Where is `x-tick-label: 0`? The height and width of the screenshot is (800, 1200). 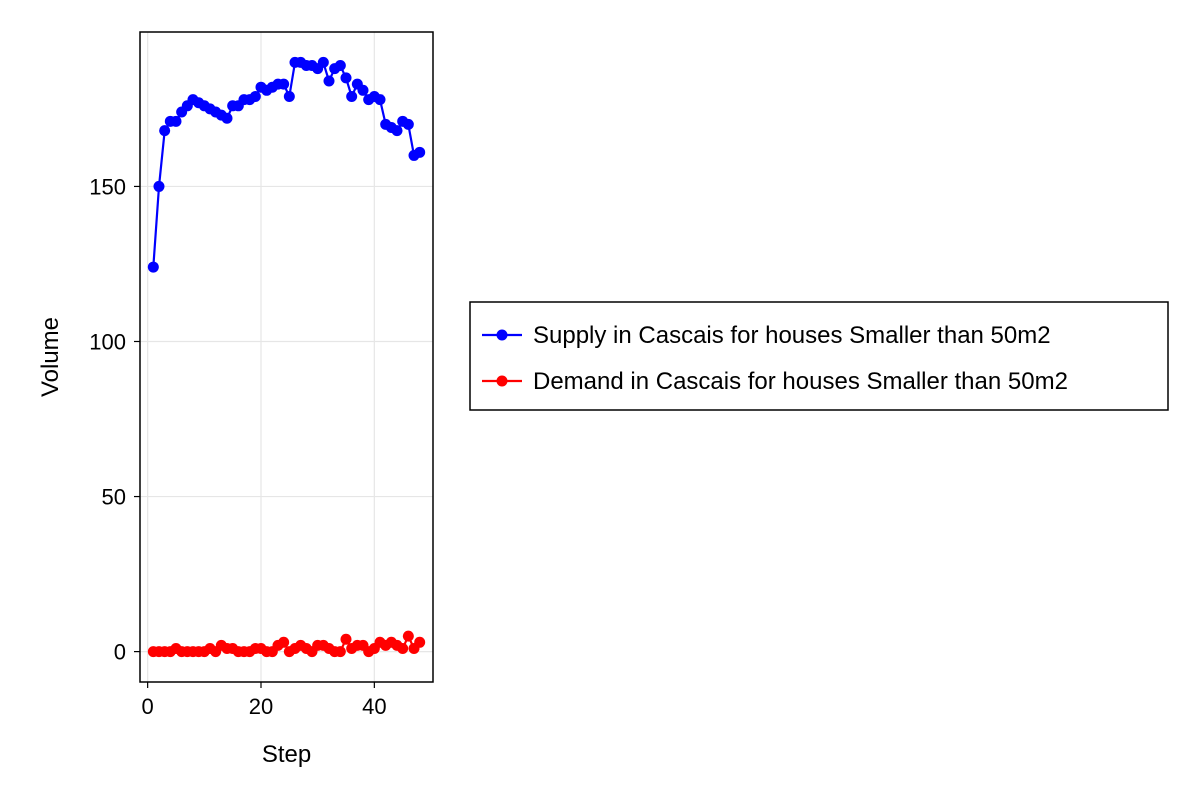
x-tick-label: 0 is located at coordinates (148, 706).